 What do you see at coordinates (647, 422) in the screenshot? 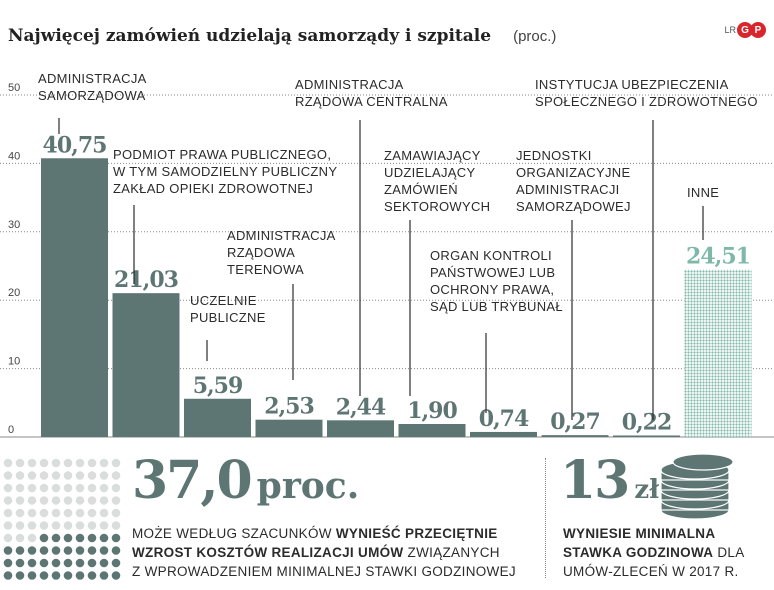
I see `bar-value-label: 0,22` at bounding box center [647, 422].